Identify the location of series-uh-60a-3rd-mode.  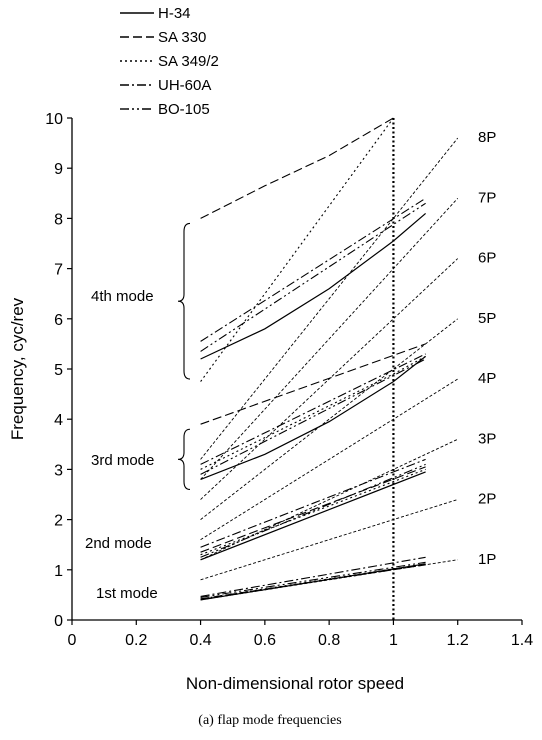
(313, 409).